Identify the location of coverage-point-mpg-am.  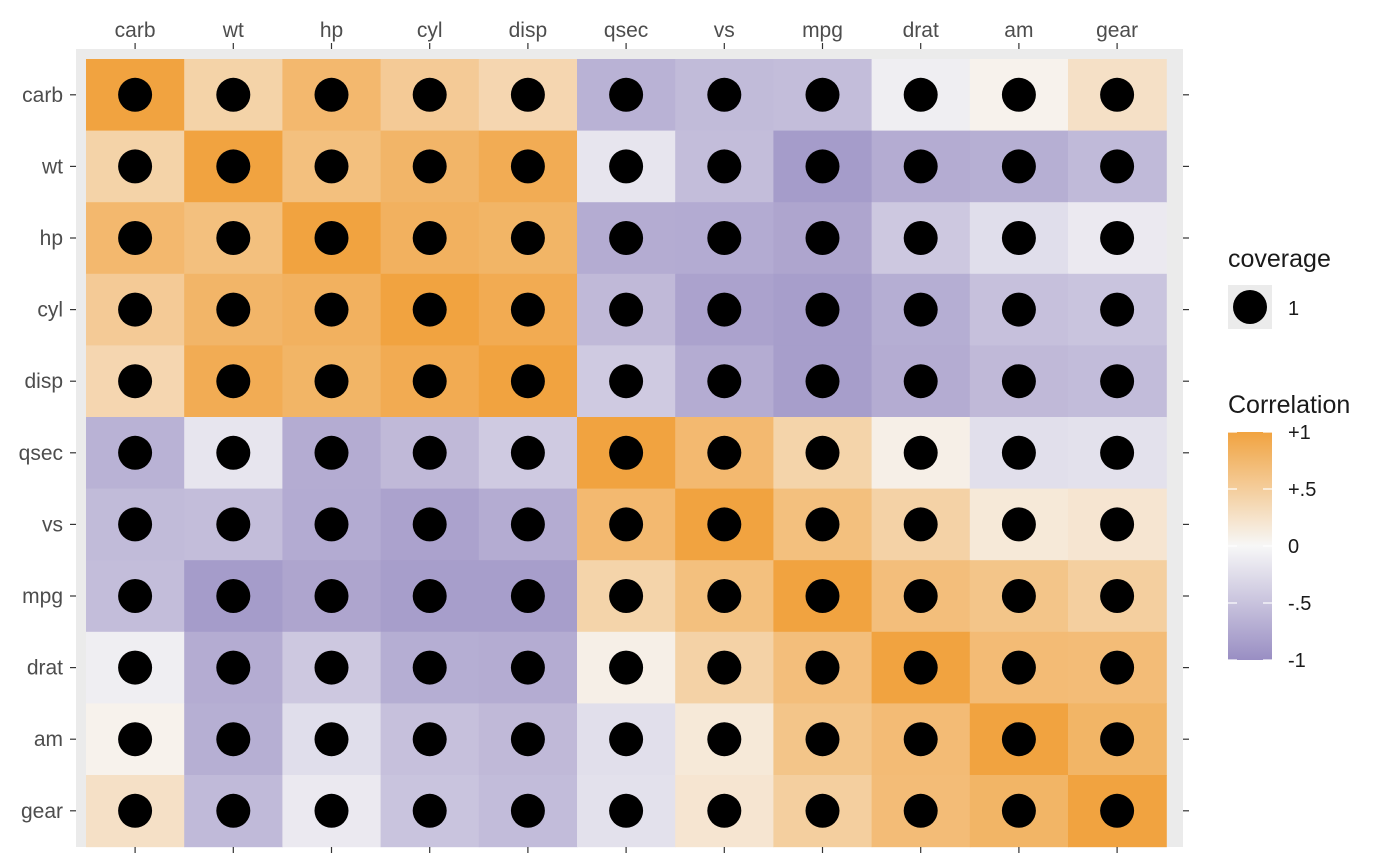
(1018, 596).